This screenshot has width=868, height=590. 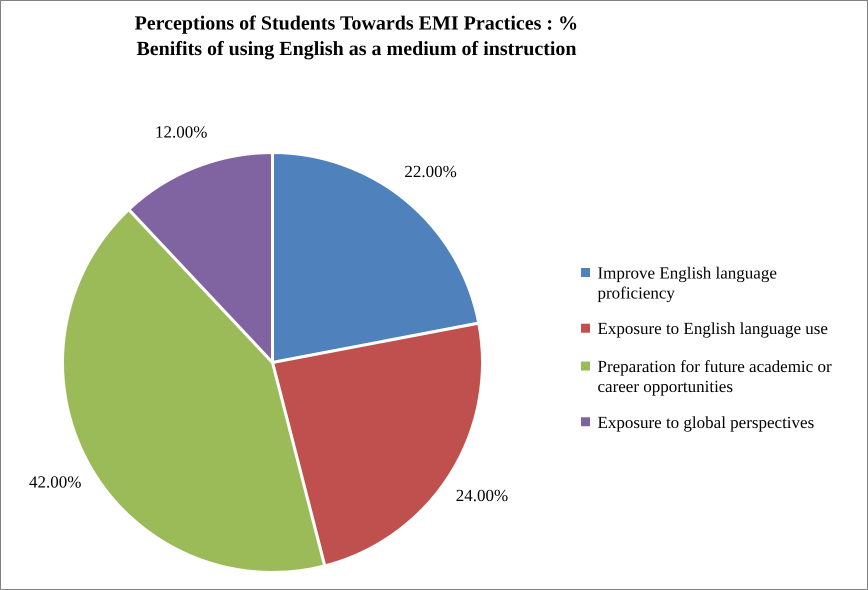 What do you see at coordinates (356, 36) in the screenshot?
I see `chart-title: Perceptions of Students Towards EMI Practices : % Benifits of using English as a medium of instruction` at bounding box center [356, 36].